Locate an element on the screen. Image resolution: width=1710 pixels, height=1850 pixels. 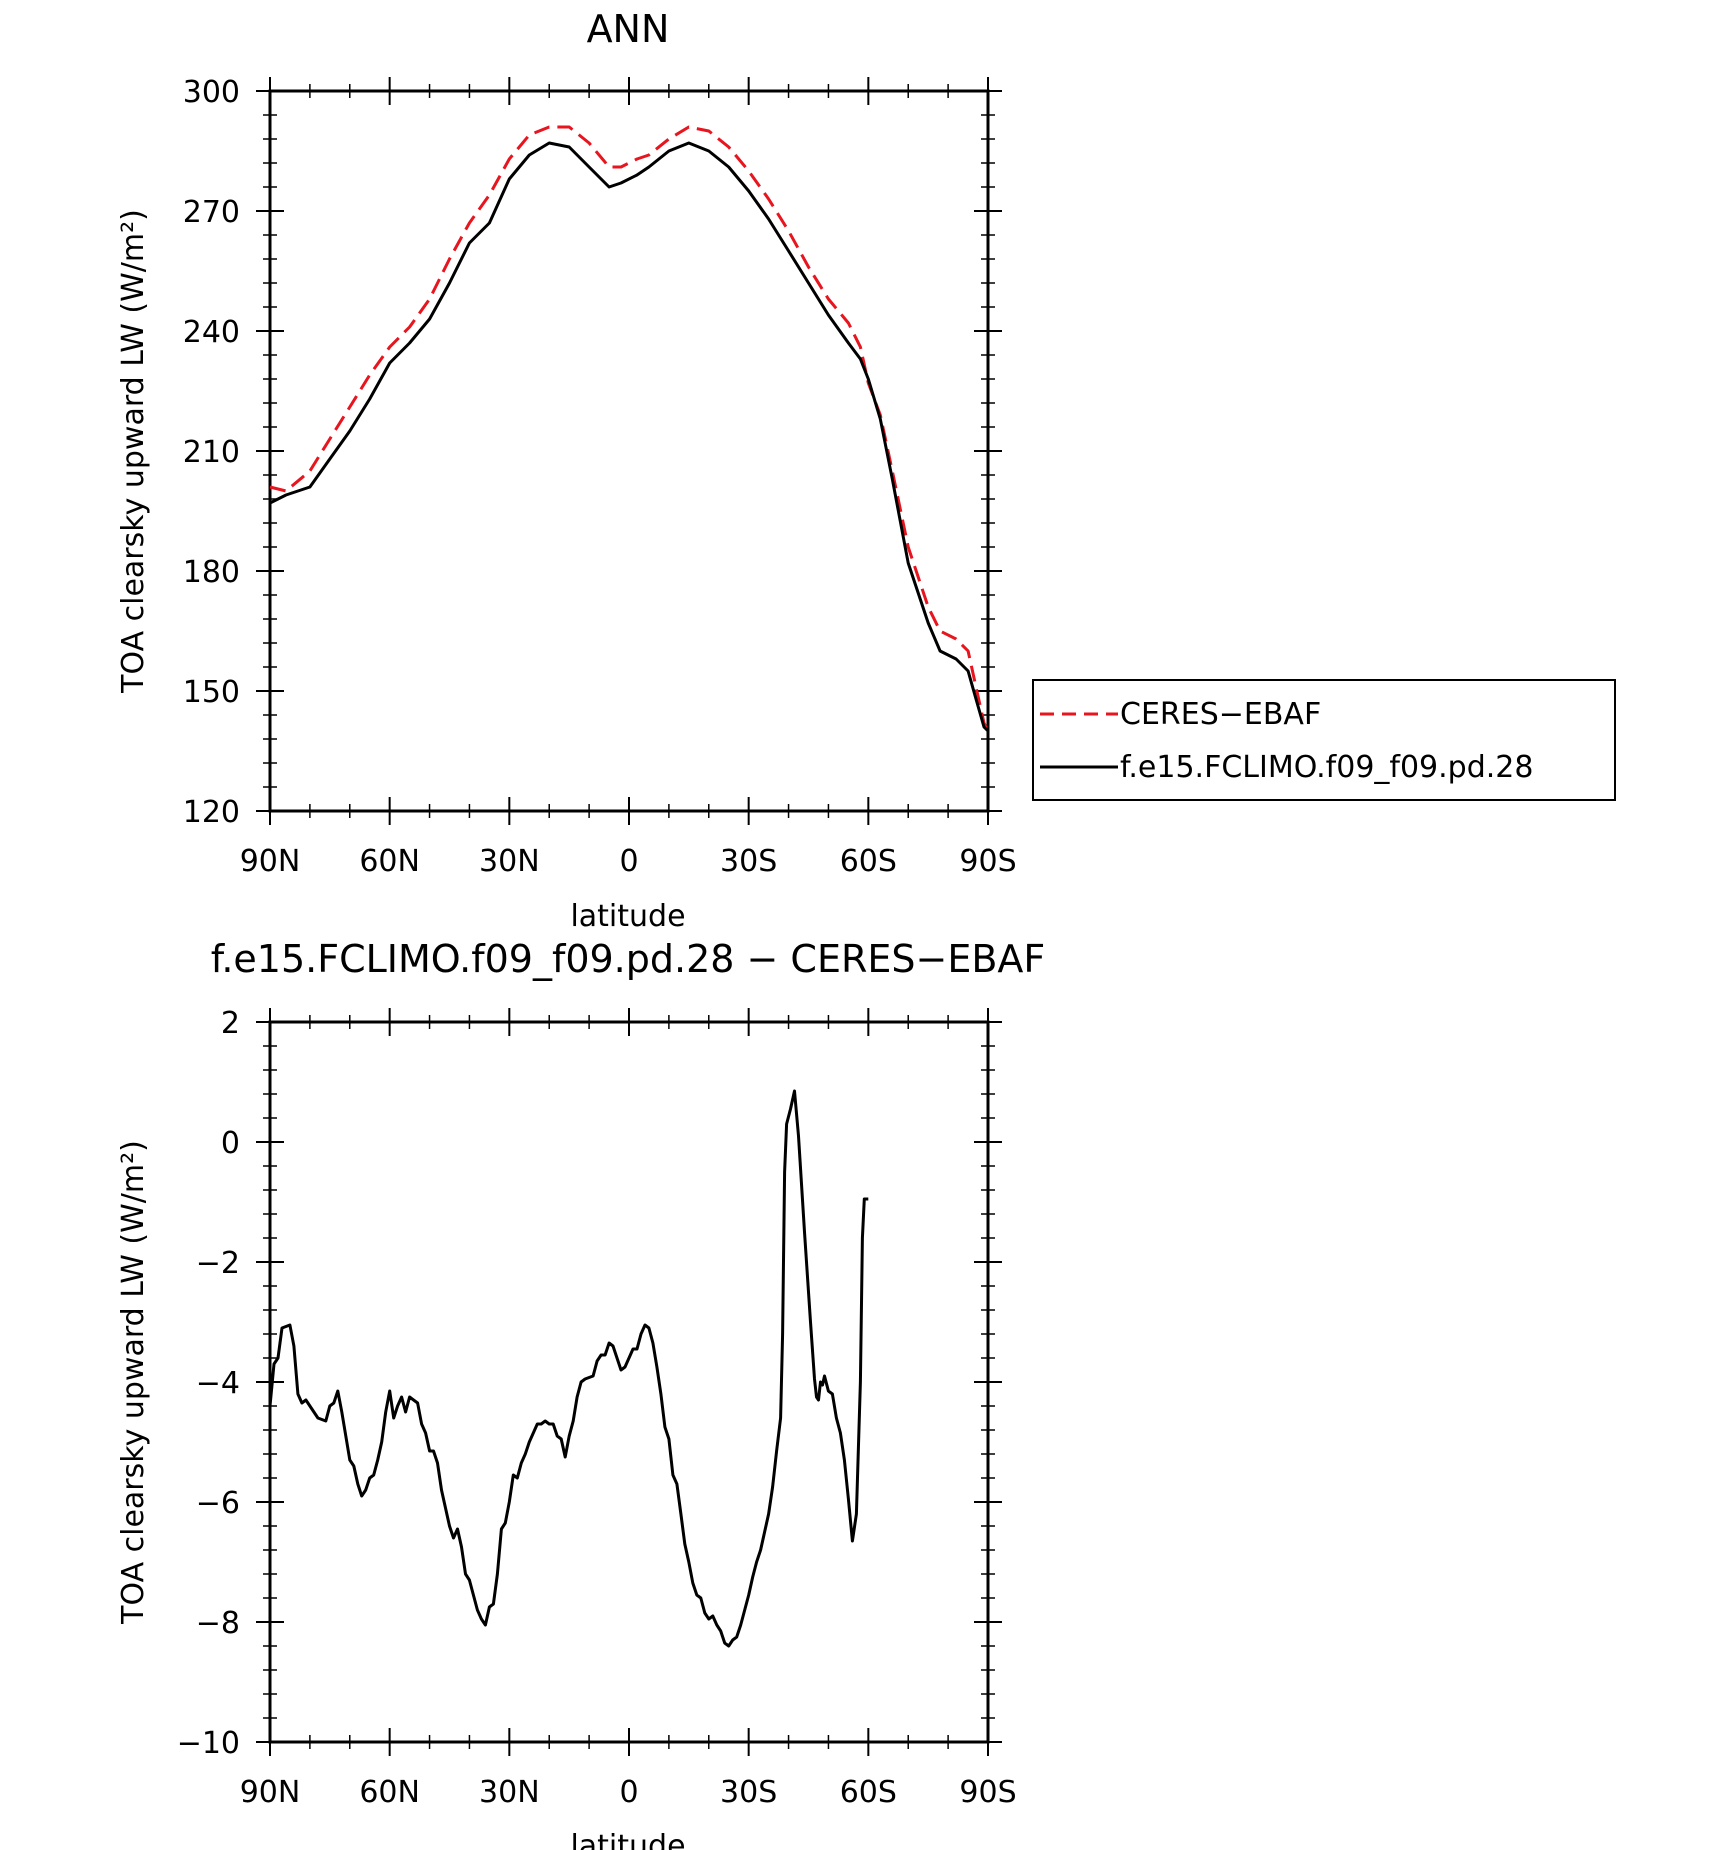
top-y-tick-label: 150 is located at coordinates (211, 692).